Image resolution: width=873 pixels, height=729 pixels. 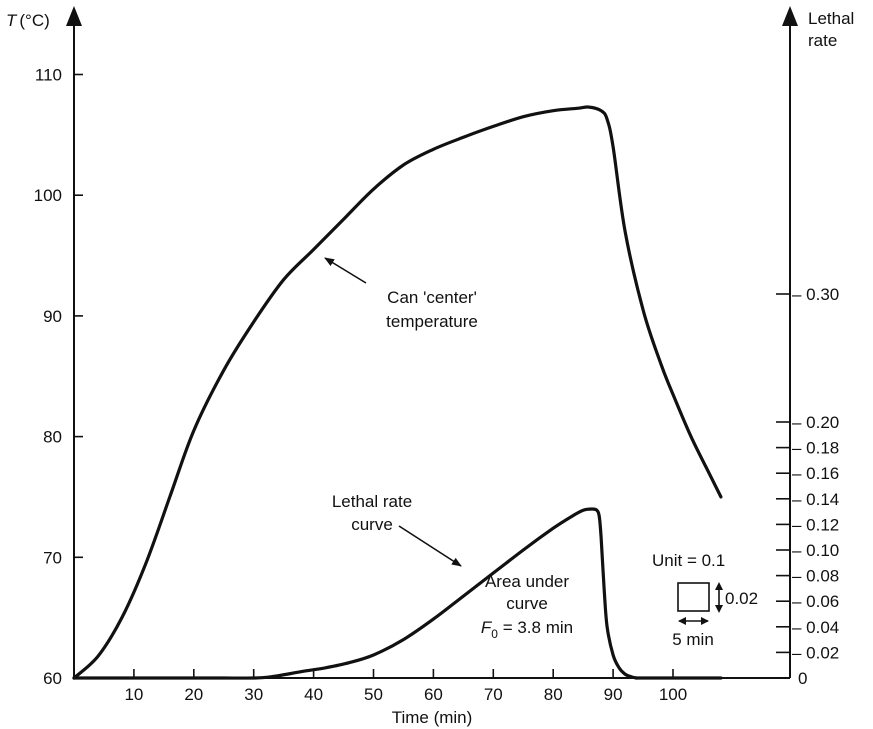 I want to click on left-y-tick-label: 80, so click(x=52, y=437).